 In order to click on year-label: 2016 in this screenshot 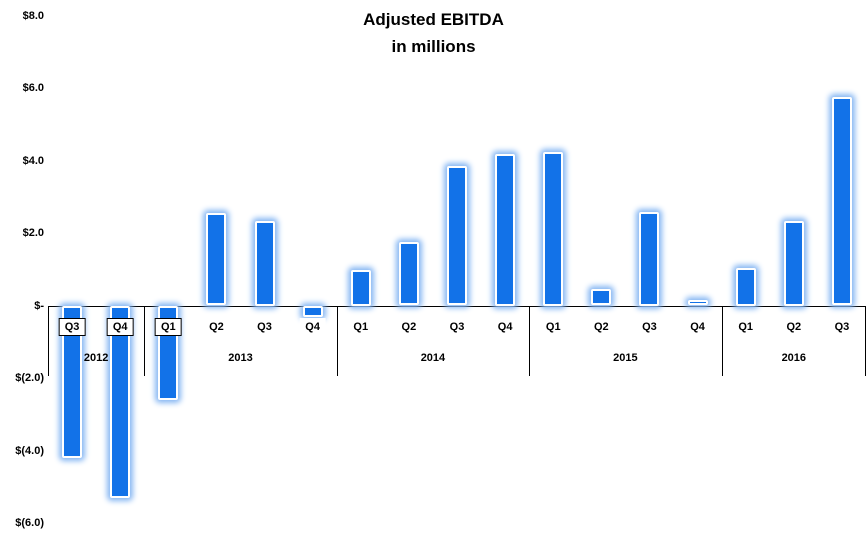, I will do `click(794, 358)`.